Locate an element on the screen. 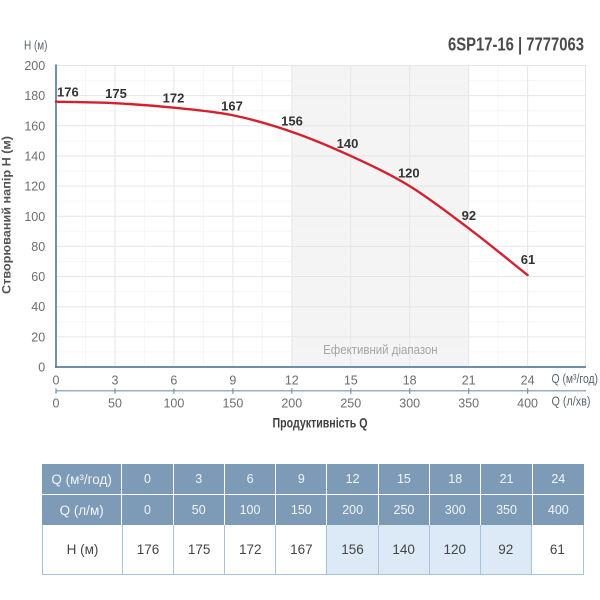 This screenshot has width=600, height=600. svg-text: Створюваний напір H (м) is located at coordinates (7, 215).